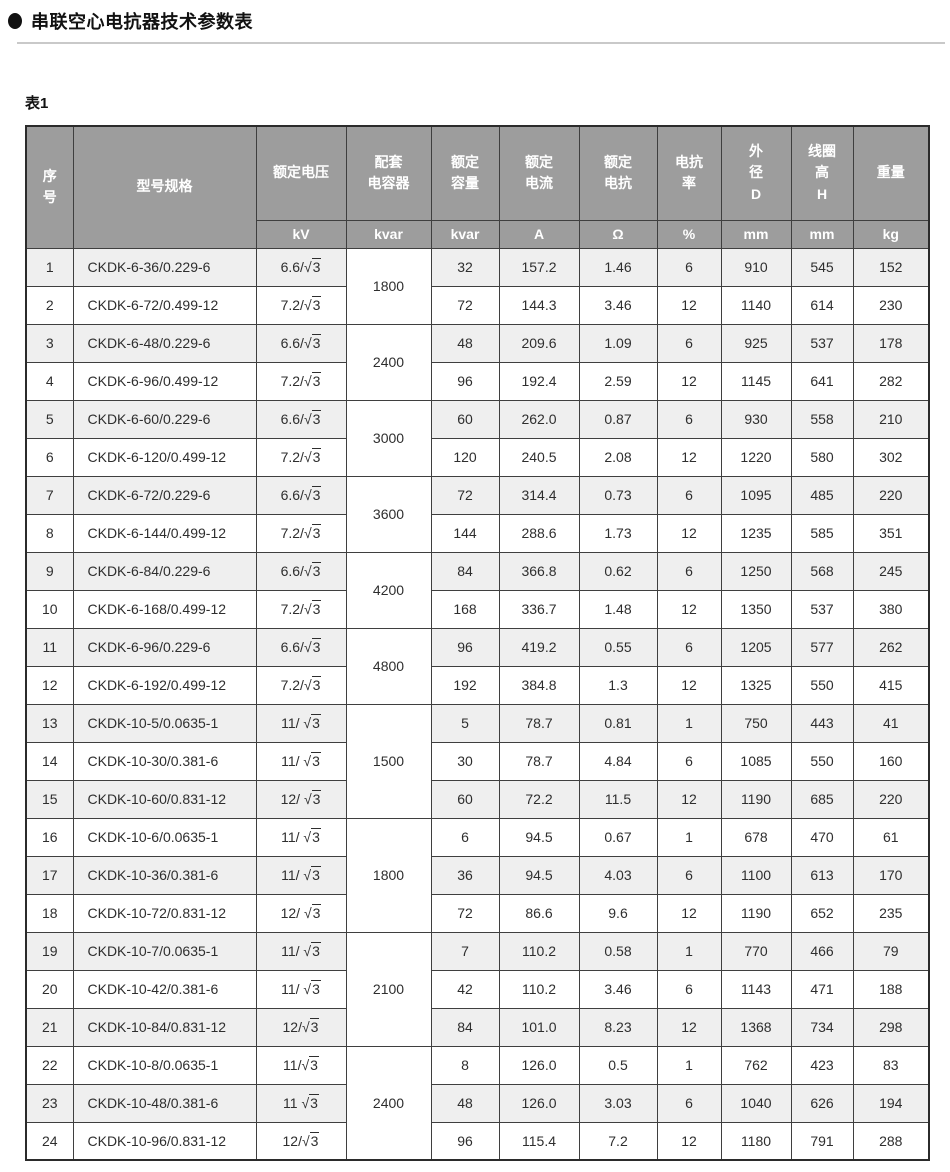  What do you see at coordinates (822, 533) in the screenshot?
I see `cell-coil_height: 585` at bounding box center [822, 533].